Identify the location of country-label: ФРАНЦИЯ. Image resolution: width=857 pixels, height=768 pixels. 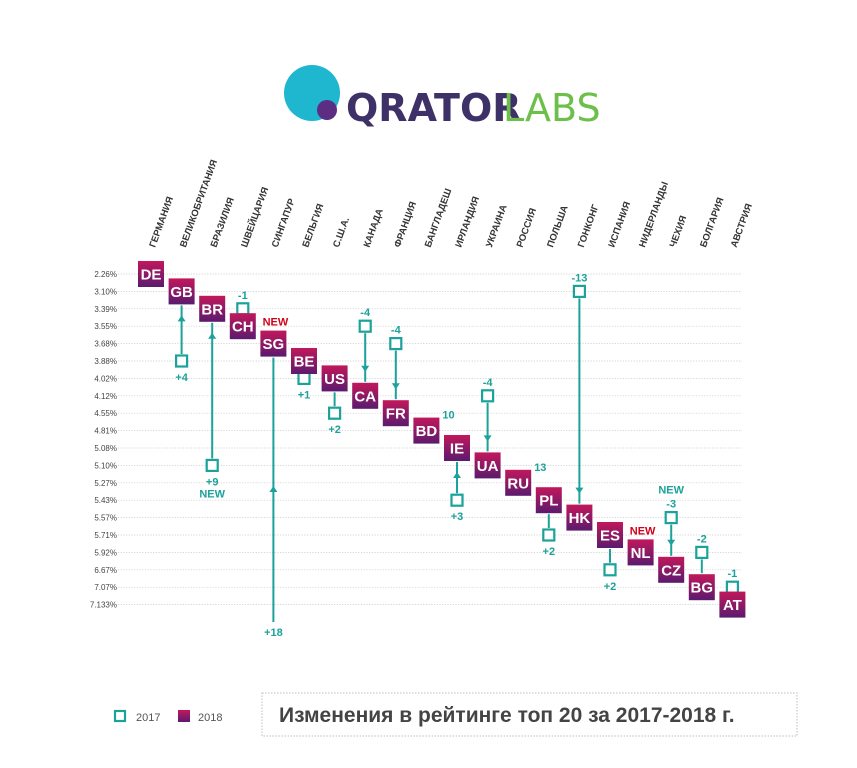
(405, 224).